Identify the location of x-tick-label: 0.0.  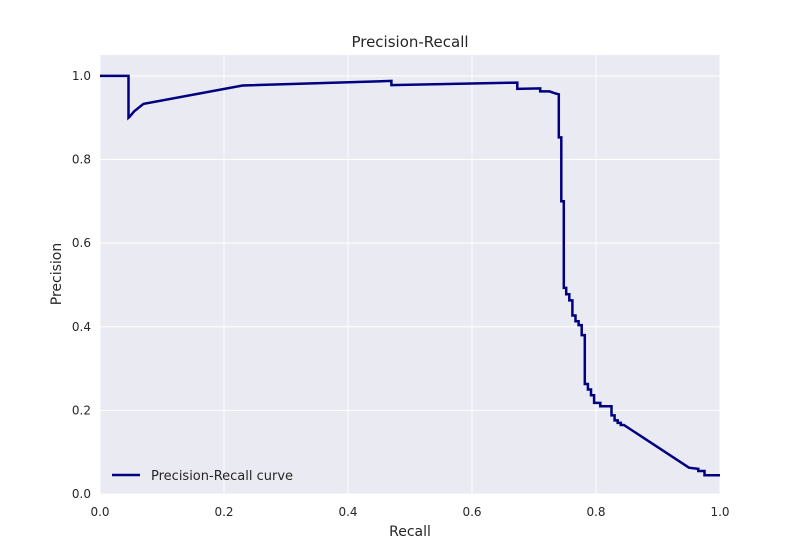
(99, 512).